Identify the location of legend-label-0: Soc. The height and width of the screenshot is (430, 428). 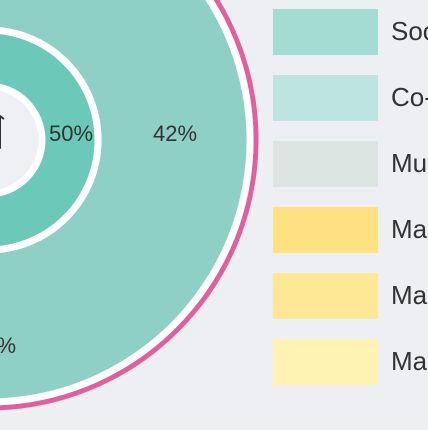
(409, 31).